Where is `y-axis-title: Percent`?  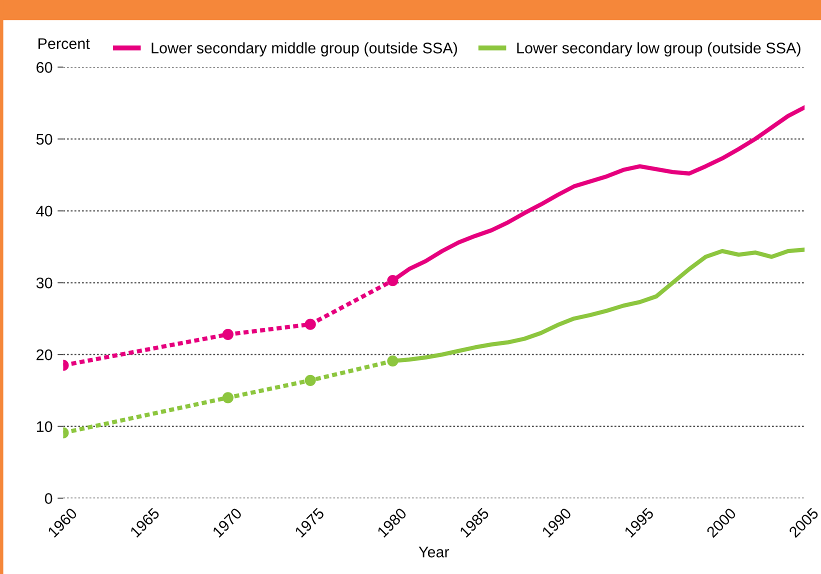
y-axis-title: Percent is located at coordinates (64, 44).